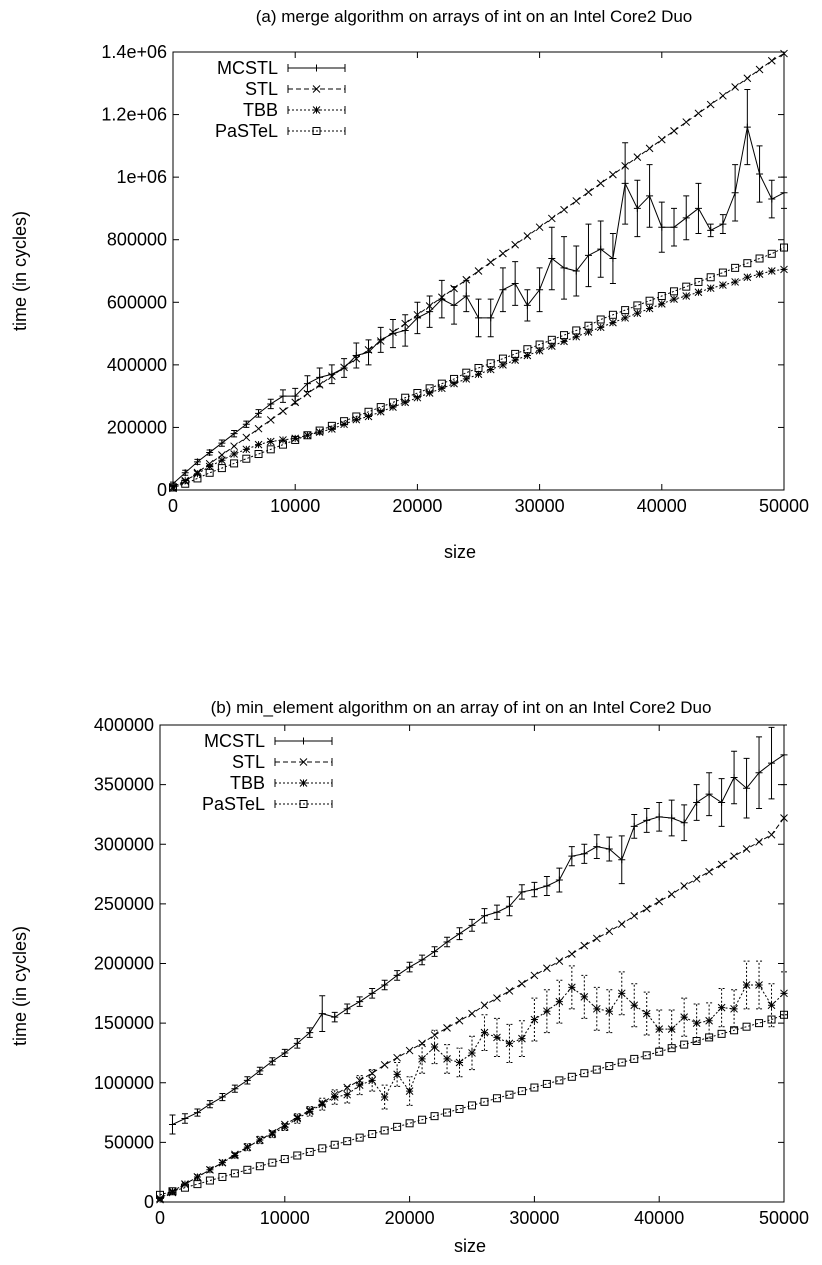 This screenshot has width=822, height=1265. What do you see at coordinates (247, 783) in the screenshot?
I see `legend-label: TBB` at bounding box center [247, 783].